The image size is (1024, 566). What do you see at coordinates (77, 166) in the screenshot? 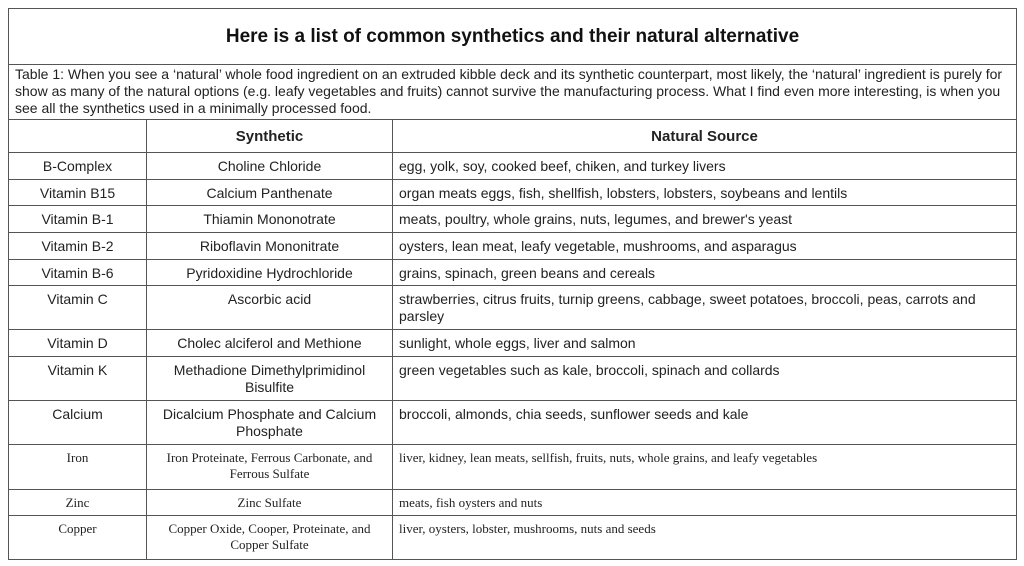
I see `table-cell: B-Complex` at bounding box center [77, 166].